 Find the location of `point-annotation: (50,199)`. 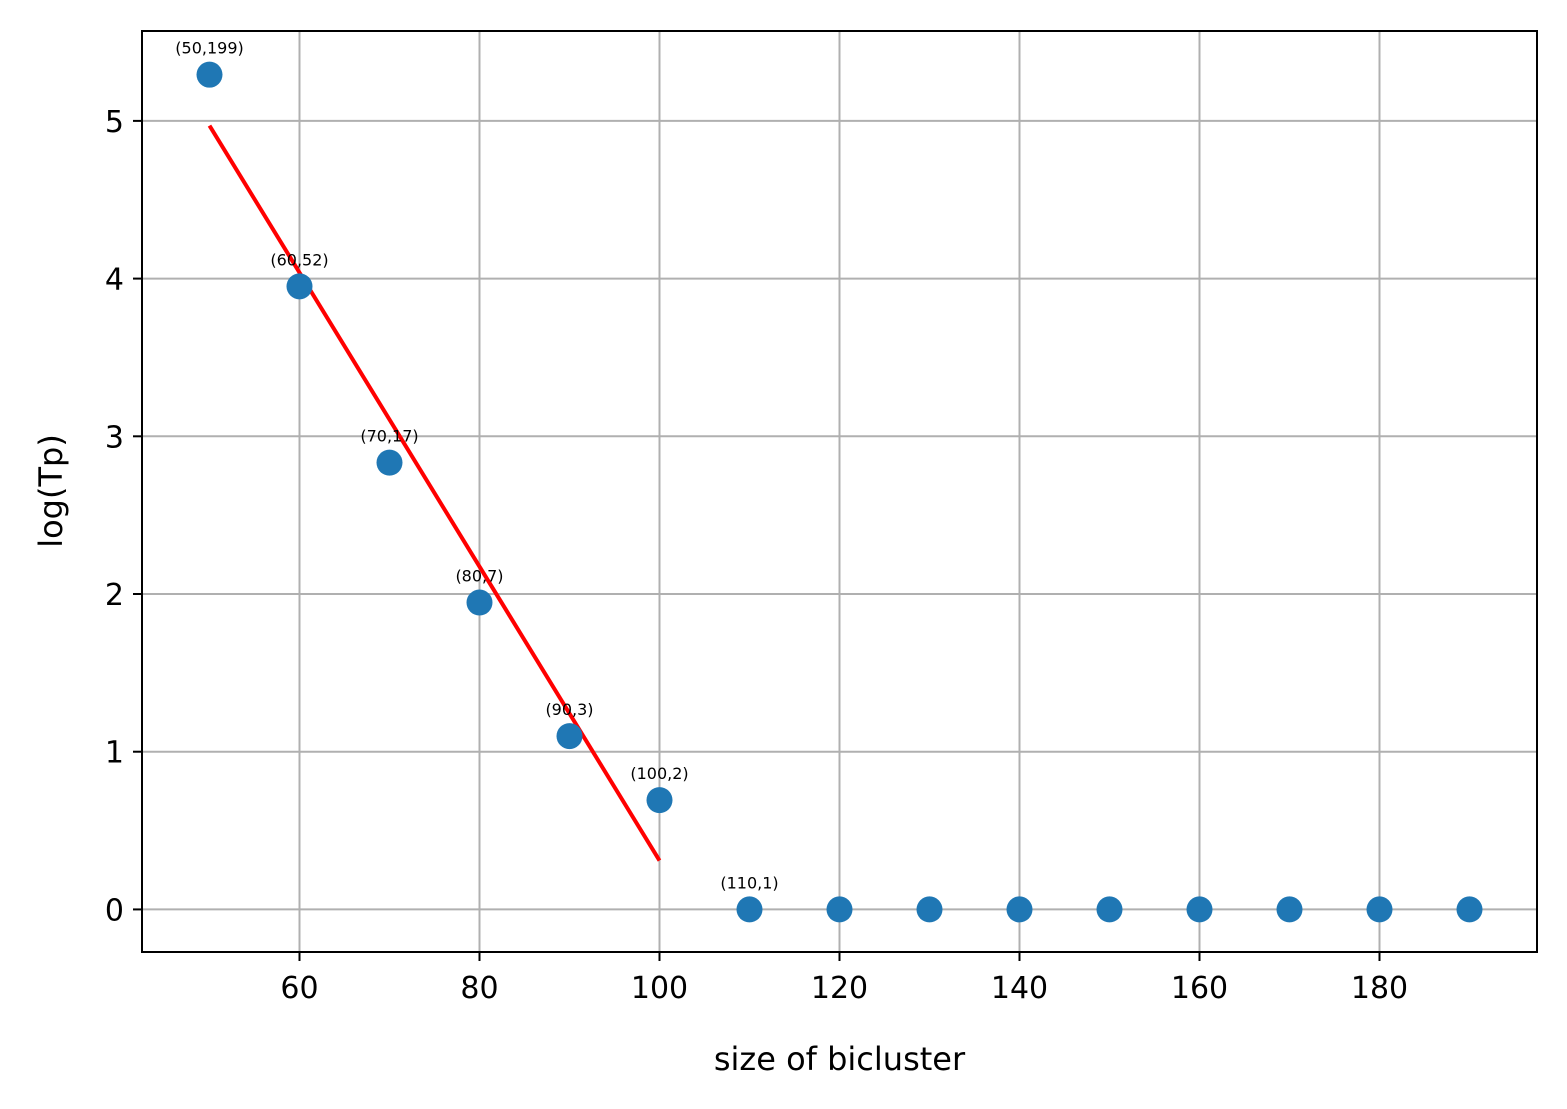

point-annotation: (50,199) is located at coordinates (209, 48).